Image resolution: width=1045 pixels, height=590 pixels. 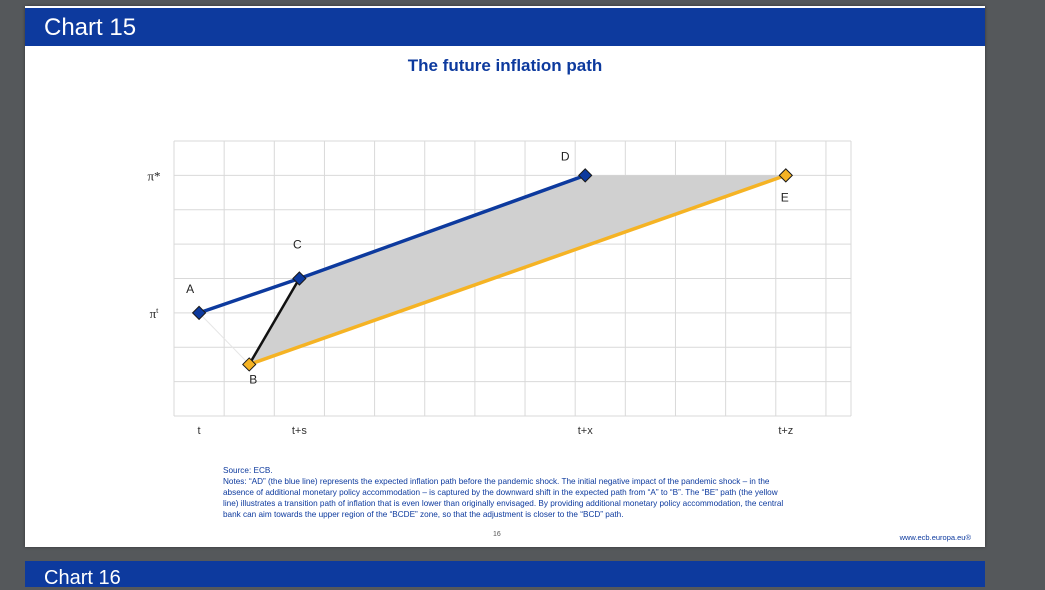 What do you see at coordinates (90, 27) in the screenshot?
I see `slide-header-title: Chart 15` at bounding box center [90, 27].